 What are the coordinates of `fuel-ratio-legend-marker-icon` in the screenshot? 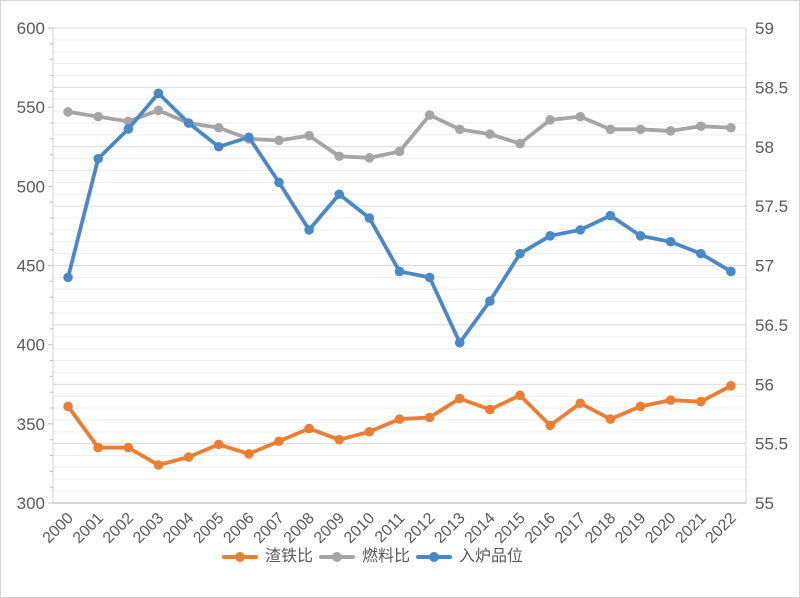 It's located at (336, 557).